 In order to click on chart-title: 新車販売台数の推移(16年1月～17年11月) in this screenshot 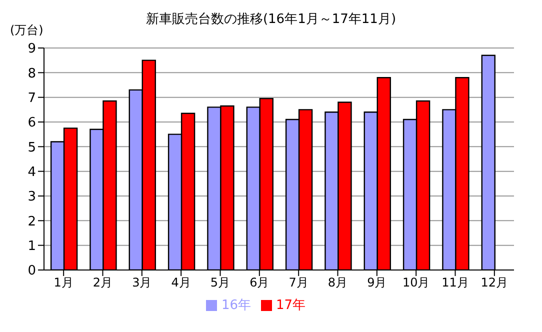, I will do `click(271, 19)`.